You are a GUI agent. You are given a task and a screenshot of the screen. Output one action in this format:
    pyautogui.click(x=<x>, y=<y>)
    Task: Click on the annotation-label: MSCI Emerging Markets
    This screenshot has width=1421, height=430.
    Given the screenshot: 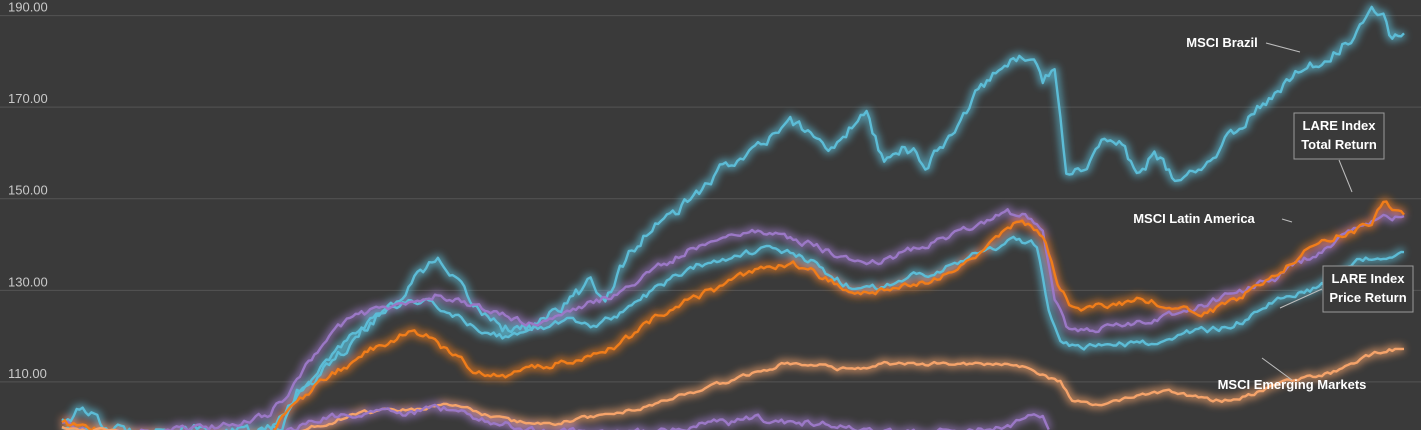 What is the action you would take?
    pyautogui.click(x=1292, y=384)
    